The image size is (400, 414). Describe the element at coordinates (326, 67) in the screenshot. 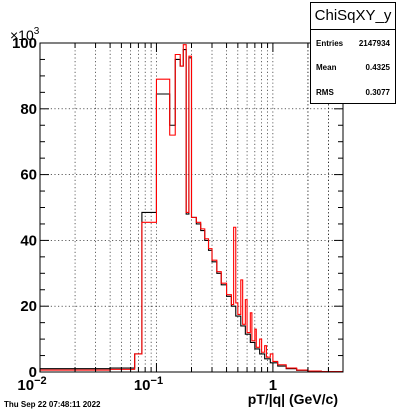

I see `stats-mean-label: Mean` at that location.